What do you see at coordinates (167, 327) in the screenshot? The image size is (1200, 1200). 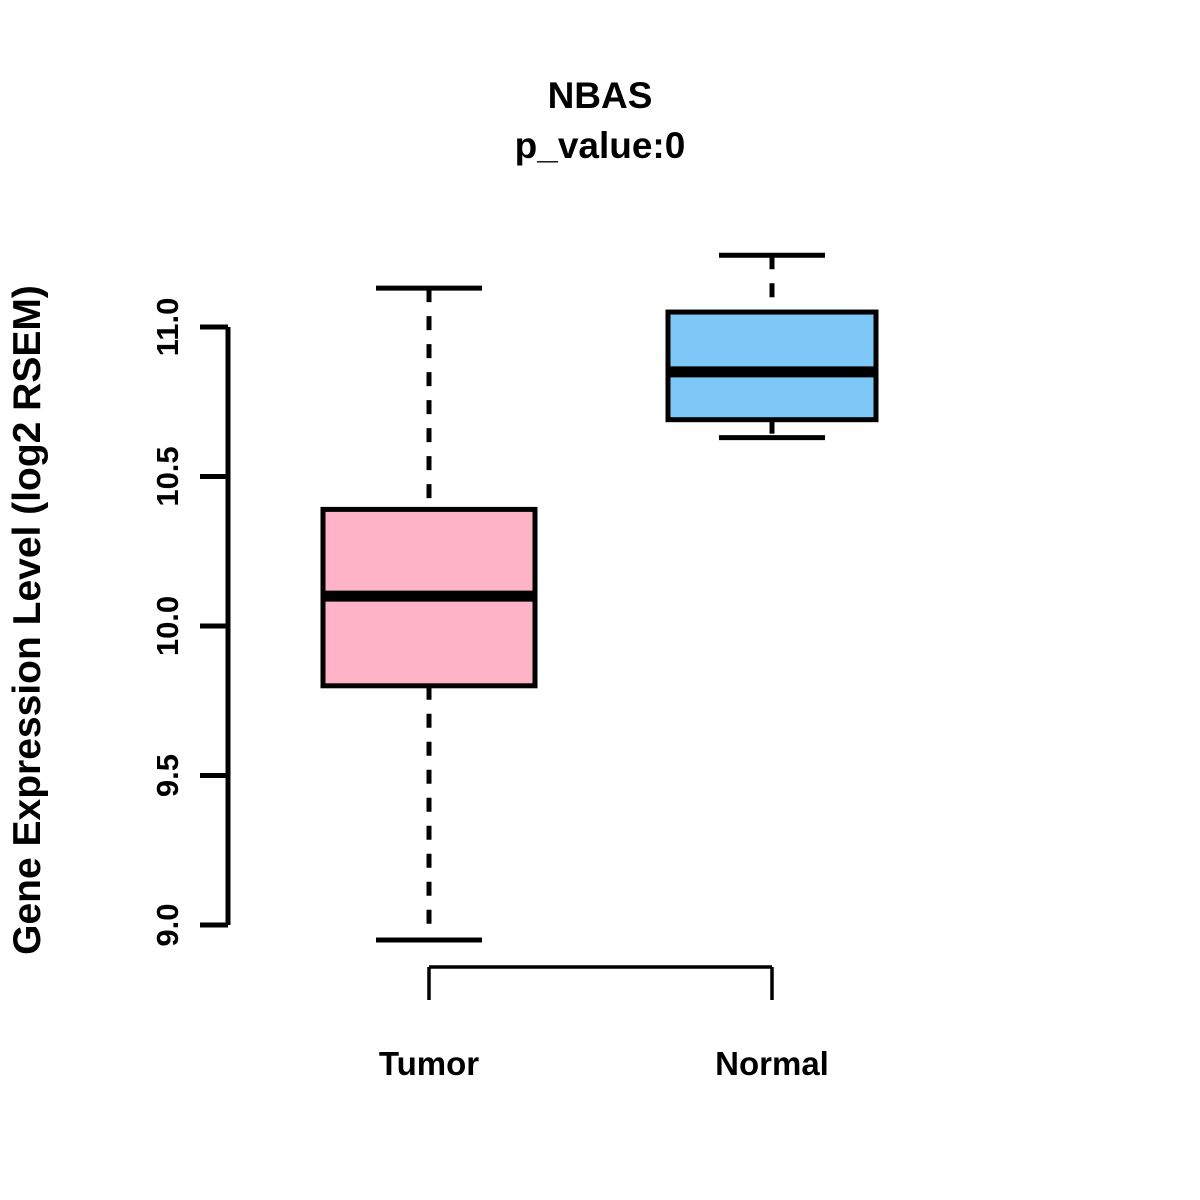 I see `y-axis-tick-label: 11.0` at bounding box center [167, 327].